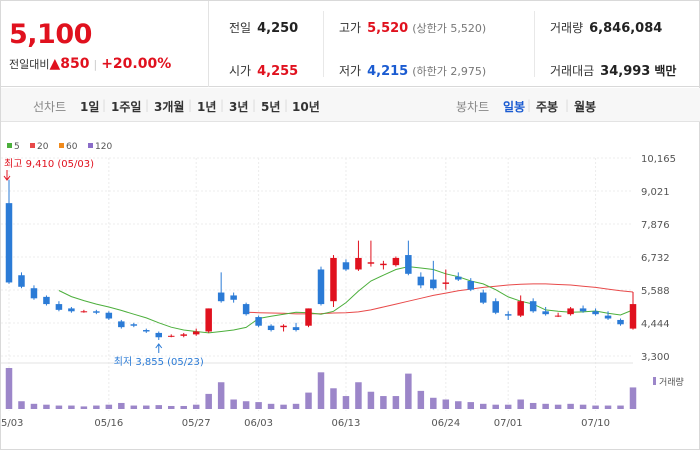  I want to click on low-label: 저가, so click(350, 71).